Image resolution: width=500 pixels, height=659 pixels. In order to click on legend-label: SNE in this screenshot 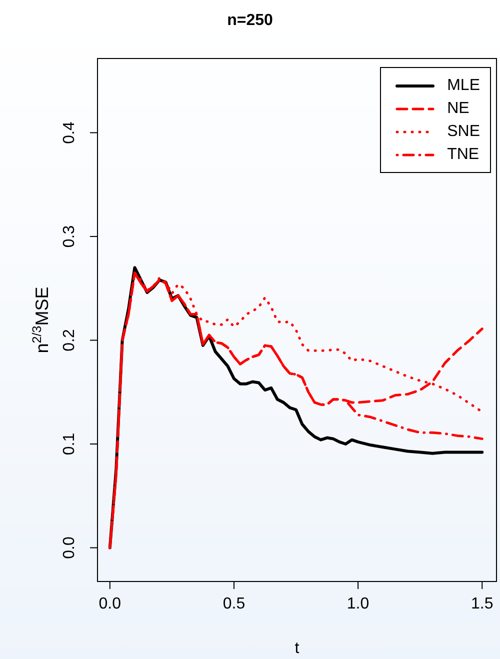, I will do `click(463, 131)`.